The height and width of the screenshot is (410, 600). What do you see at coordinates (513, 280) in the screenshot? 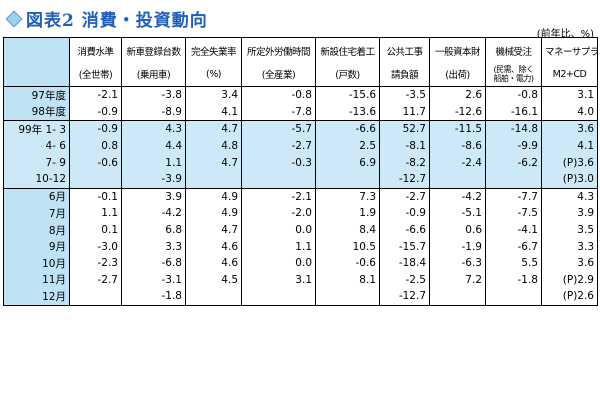
I see `table-cell: -1.8` at bounding box center [513, 280].